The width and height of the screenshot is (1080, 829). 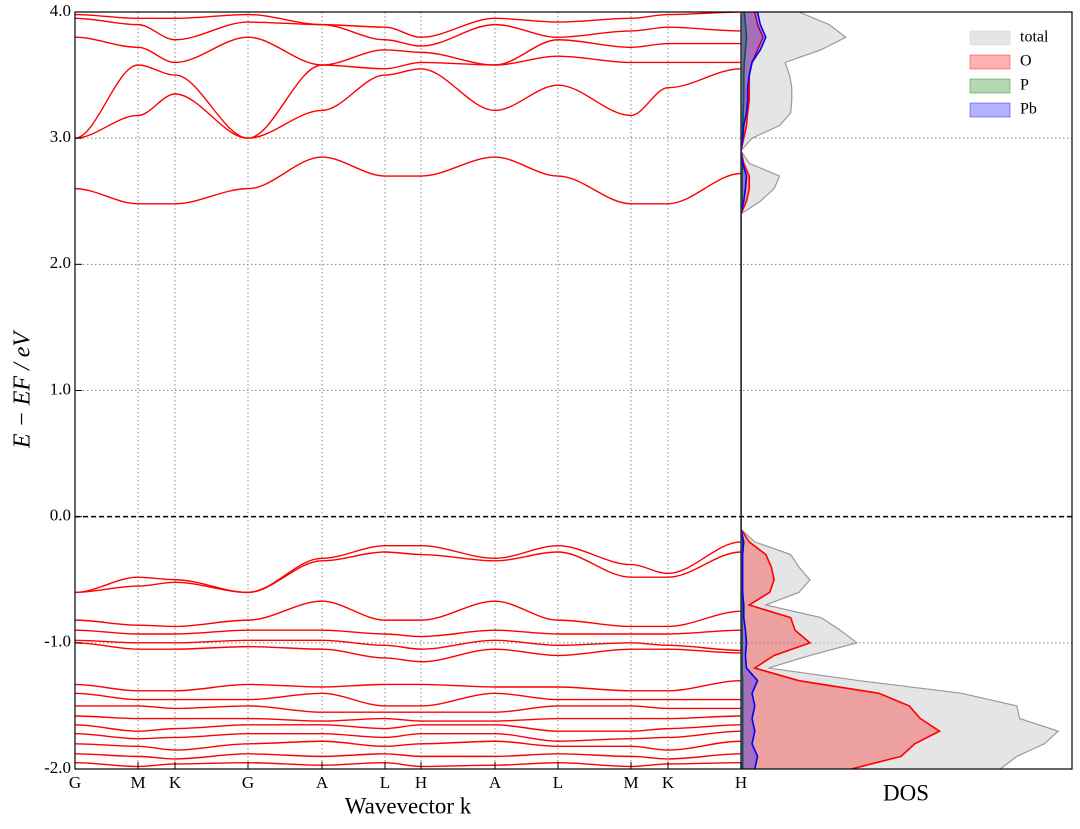 What do you see at coordinates (60, 515) in the screenshot?
I see `y-tick-label: 0.0` at bounding box center [60, 515].